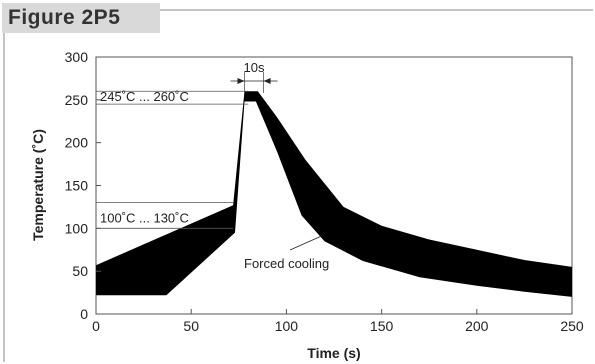  Describe the element at coordinates (38, 185) in the screenshot. I see `y-axis-label: Temperature (˚C)` at that location.